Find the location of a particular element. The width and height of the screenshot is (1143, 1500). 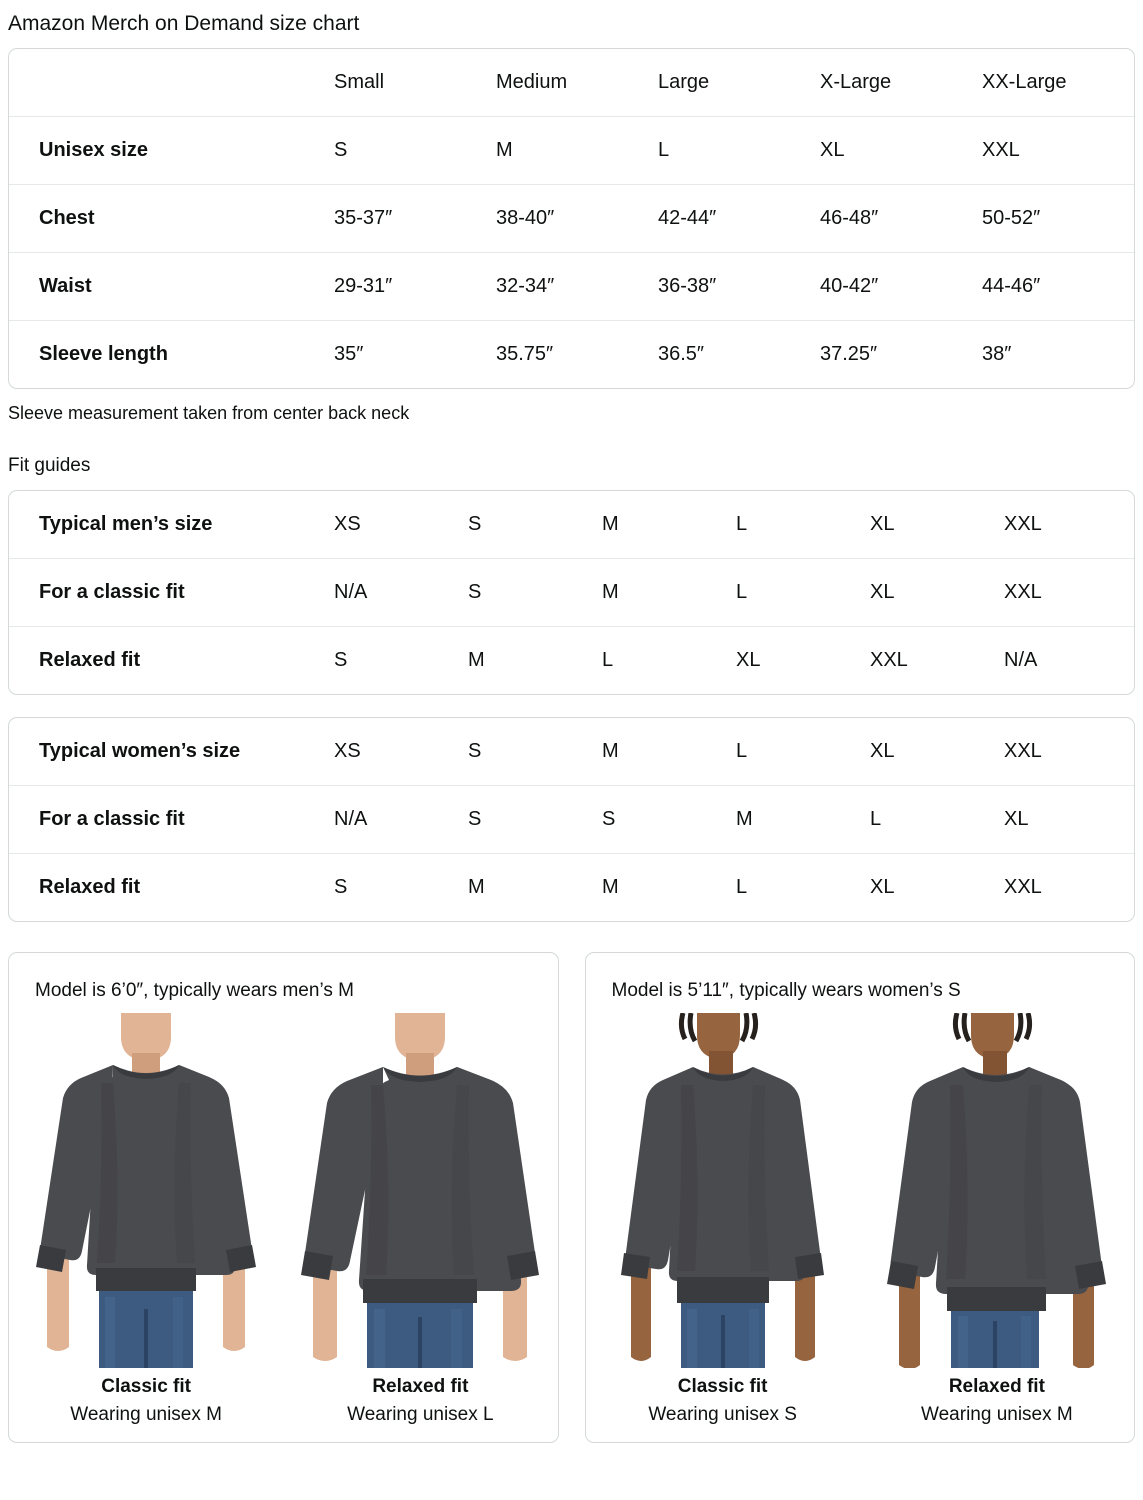

mens-model-card-title: Model is 6’0″, typically wears men’s M is located at coordinates (194, 990).